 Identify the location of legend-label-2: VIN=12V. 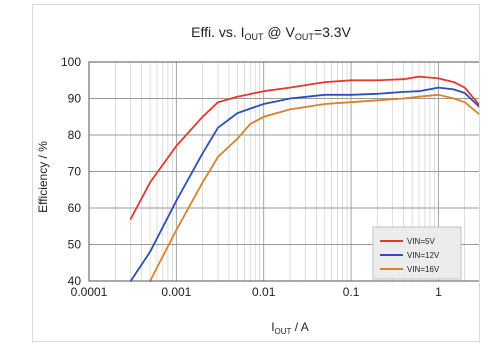
(423, 255).